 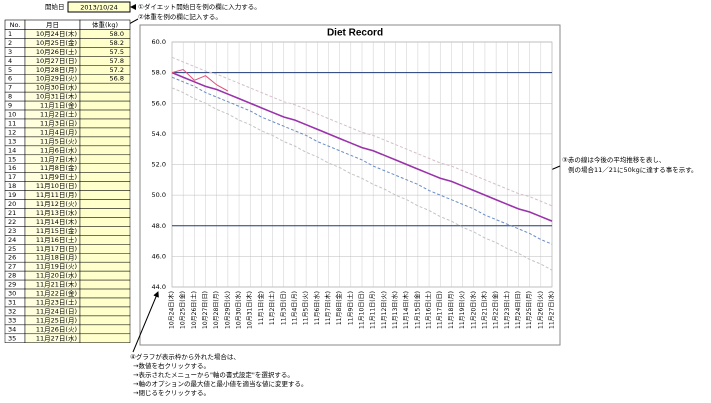 I want to click on y-tick-label: 46.0, so click(x=159, y=256).